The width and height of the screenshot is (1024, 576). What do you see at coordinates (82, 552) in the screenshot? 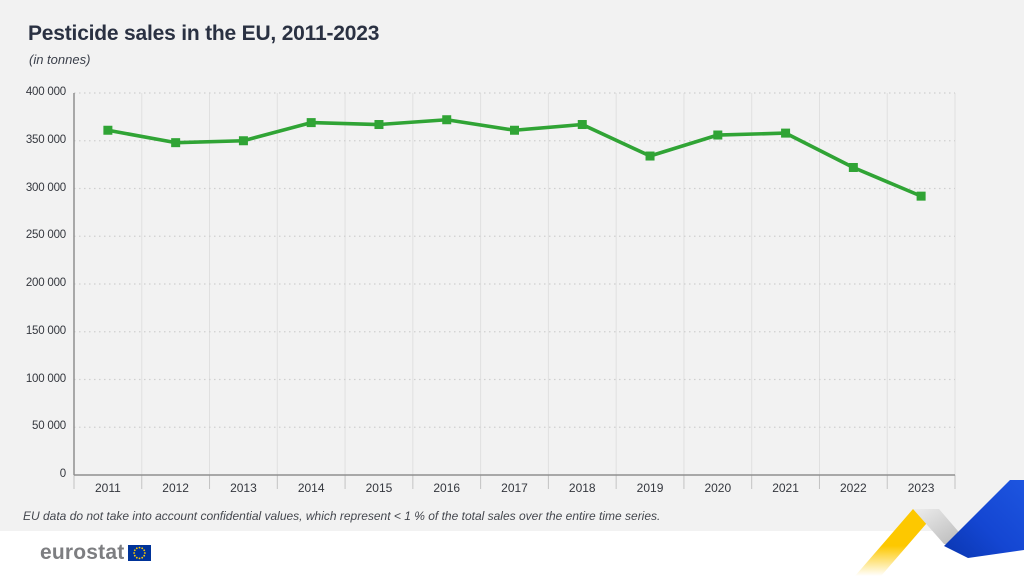
I see `eurostat-logo-text: eurostat` at bounding box center [82, 552].